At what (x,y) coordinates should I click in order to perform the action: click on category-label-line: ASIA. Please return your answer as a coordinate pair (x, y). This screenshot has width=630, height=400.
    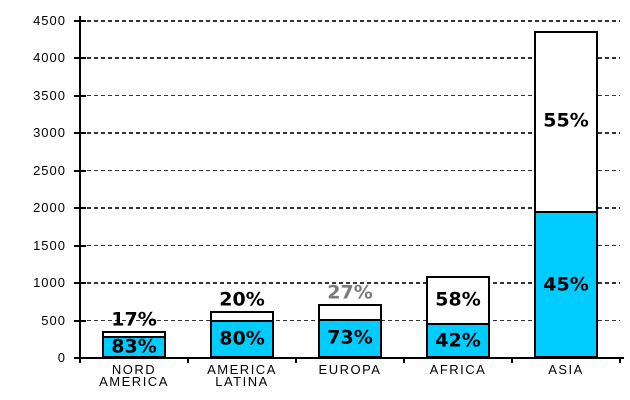
    Looking at the image, I should click on (566, 369).